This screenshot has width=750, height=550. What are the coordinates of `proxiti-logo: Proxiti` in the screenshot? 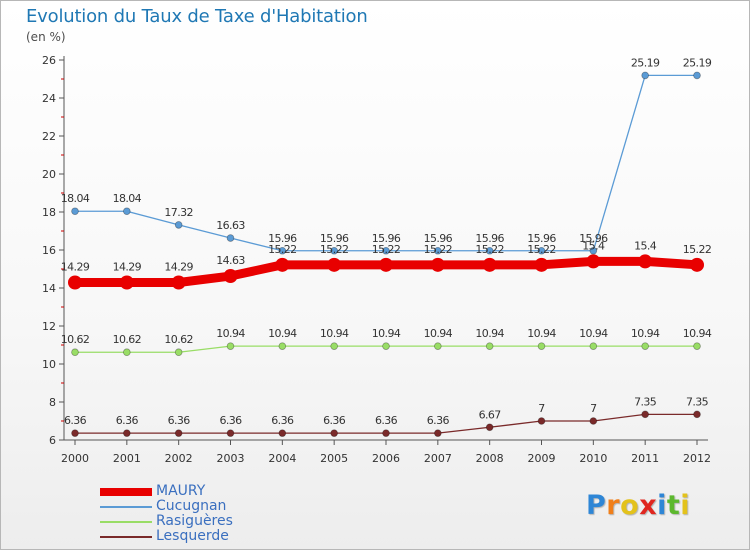 It's located at (638, 505).